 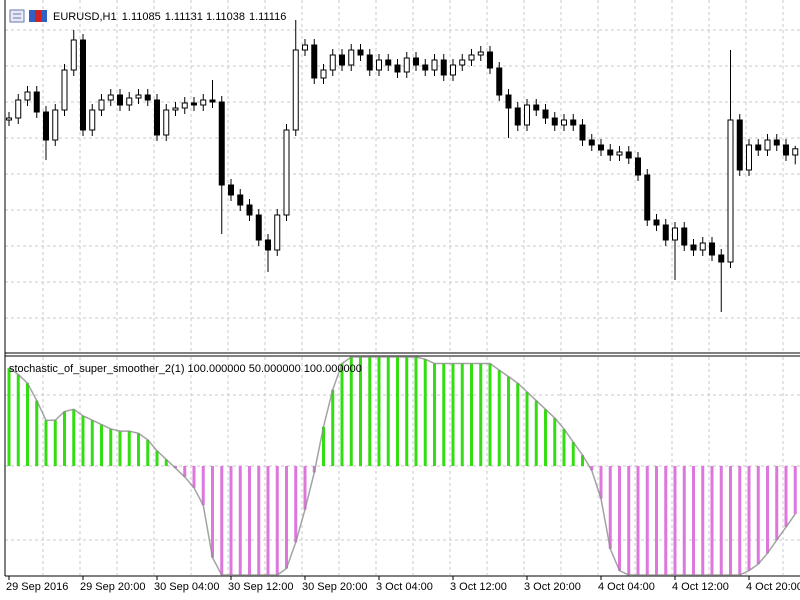 I want to click on last-open: 1.11085, so click(x=141, y=17).